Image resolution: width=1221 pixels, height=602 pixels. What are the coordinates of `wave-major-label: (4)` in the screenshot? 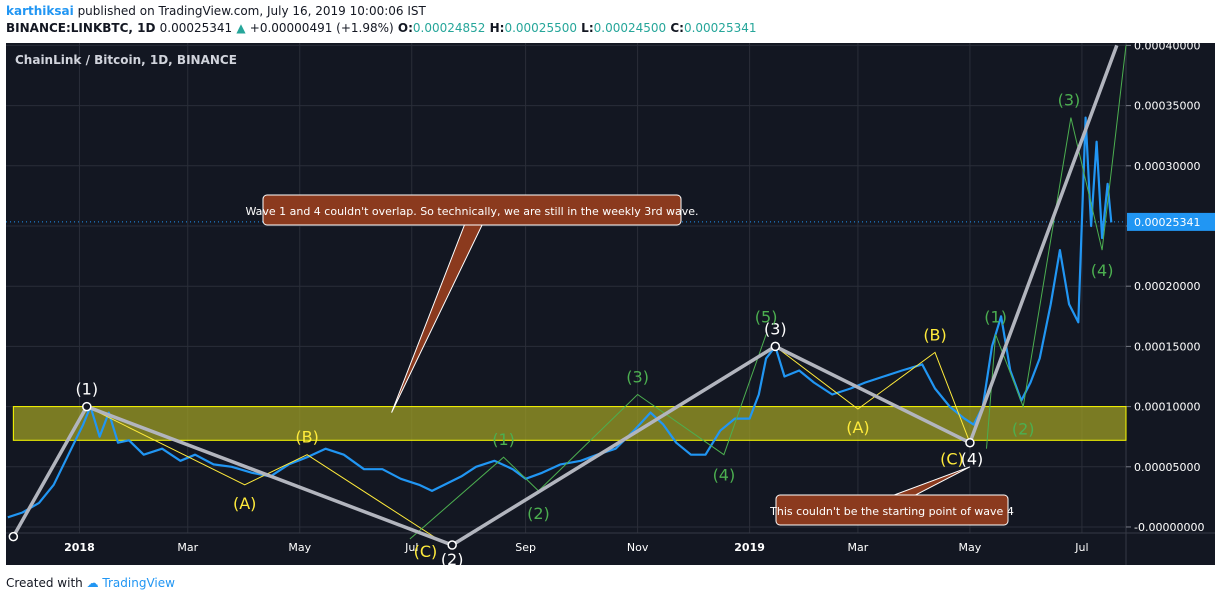 It's located at (972, 459).